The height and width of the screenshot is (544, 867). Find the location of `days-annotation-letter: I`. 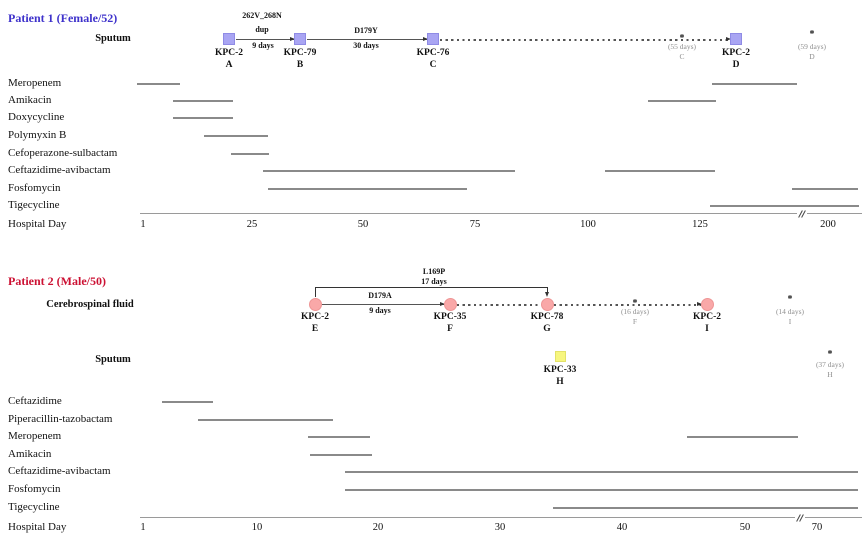

days-annotation-letter: I is located at coordinates (790, 321).